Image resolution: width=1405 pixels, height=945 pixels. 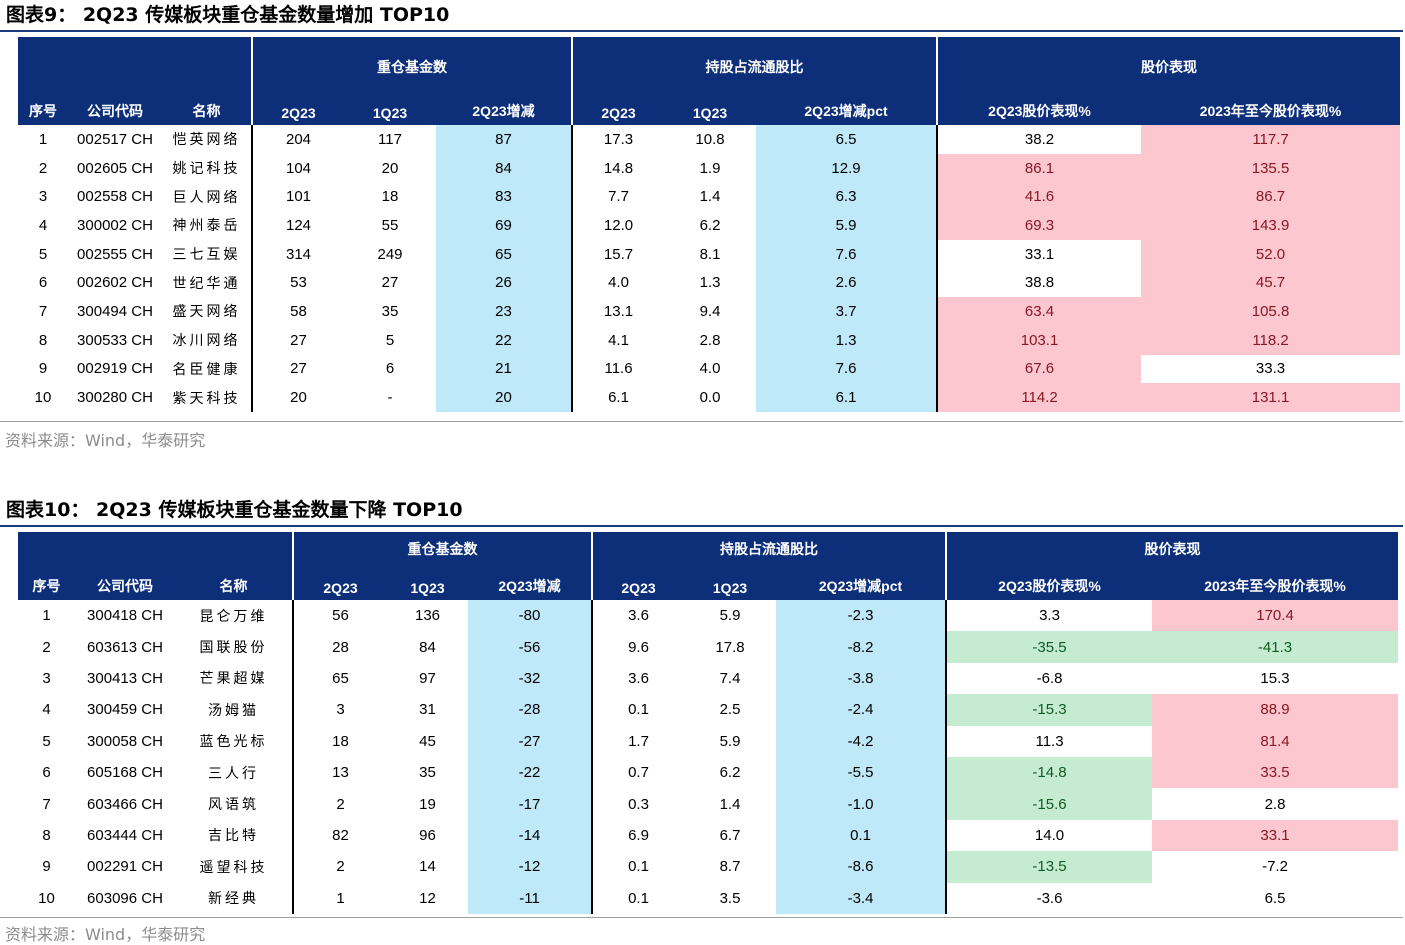 I want to click on row-index: 3, so click(x=43, y=197).